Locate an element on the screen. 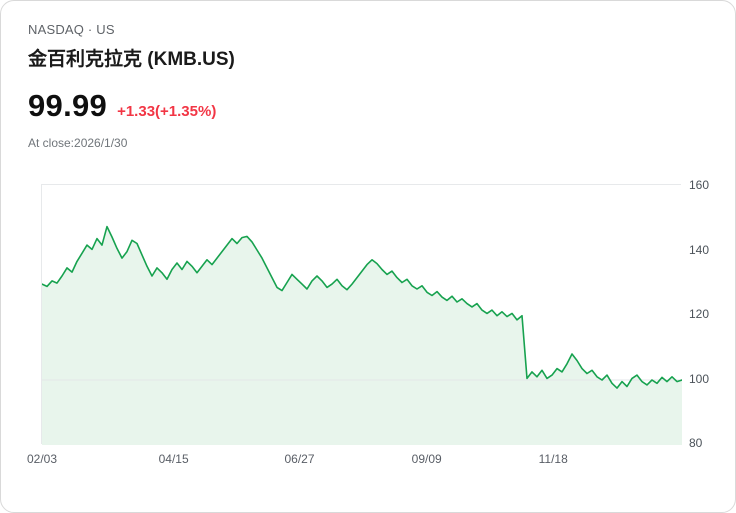 The image size is (736, 513). close-timestamp: At close:2026/1/30 is located at coordinates (78, 143).